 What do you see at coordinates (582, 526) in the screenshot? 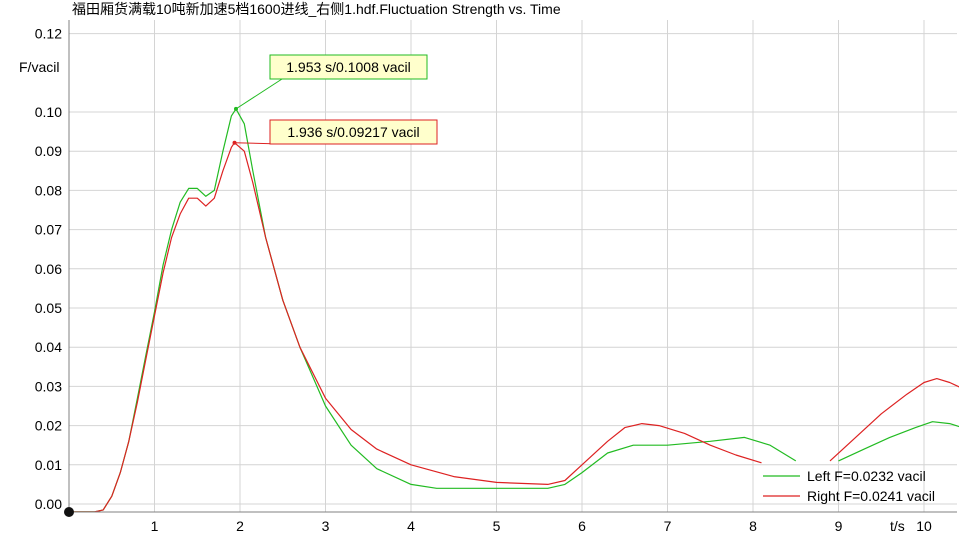
I see `x-tick-label: 6` at bounding box center [582, 526].